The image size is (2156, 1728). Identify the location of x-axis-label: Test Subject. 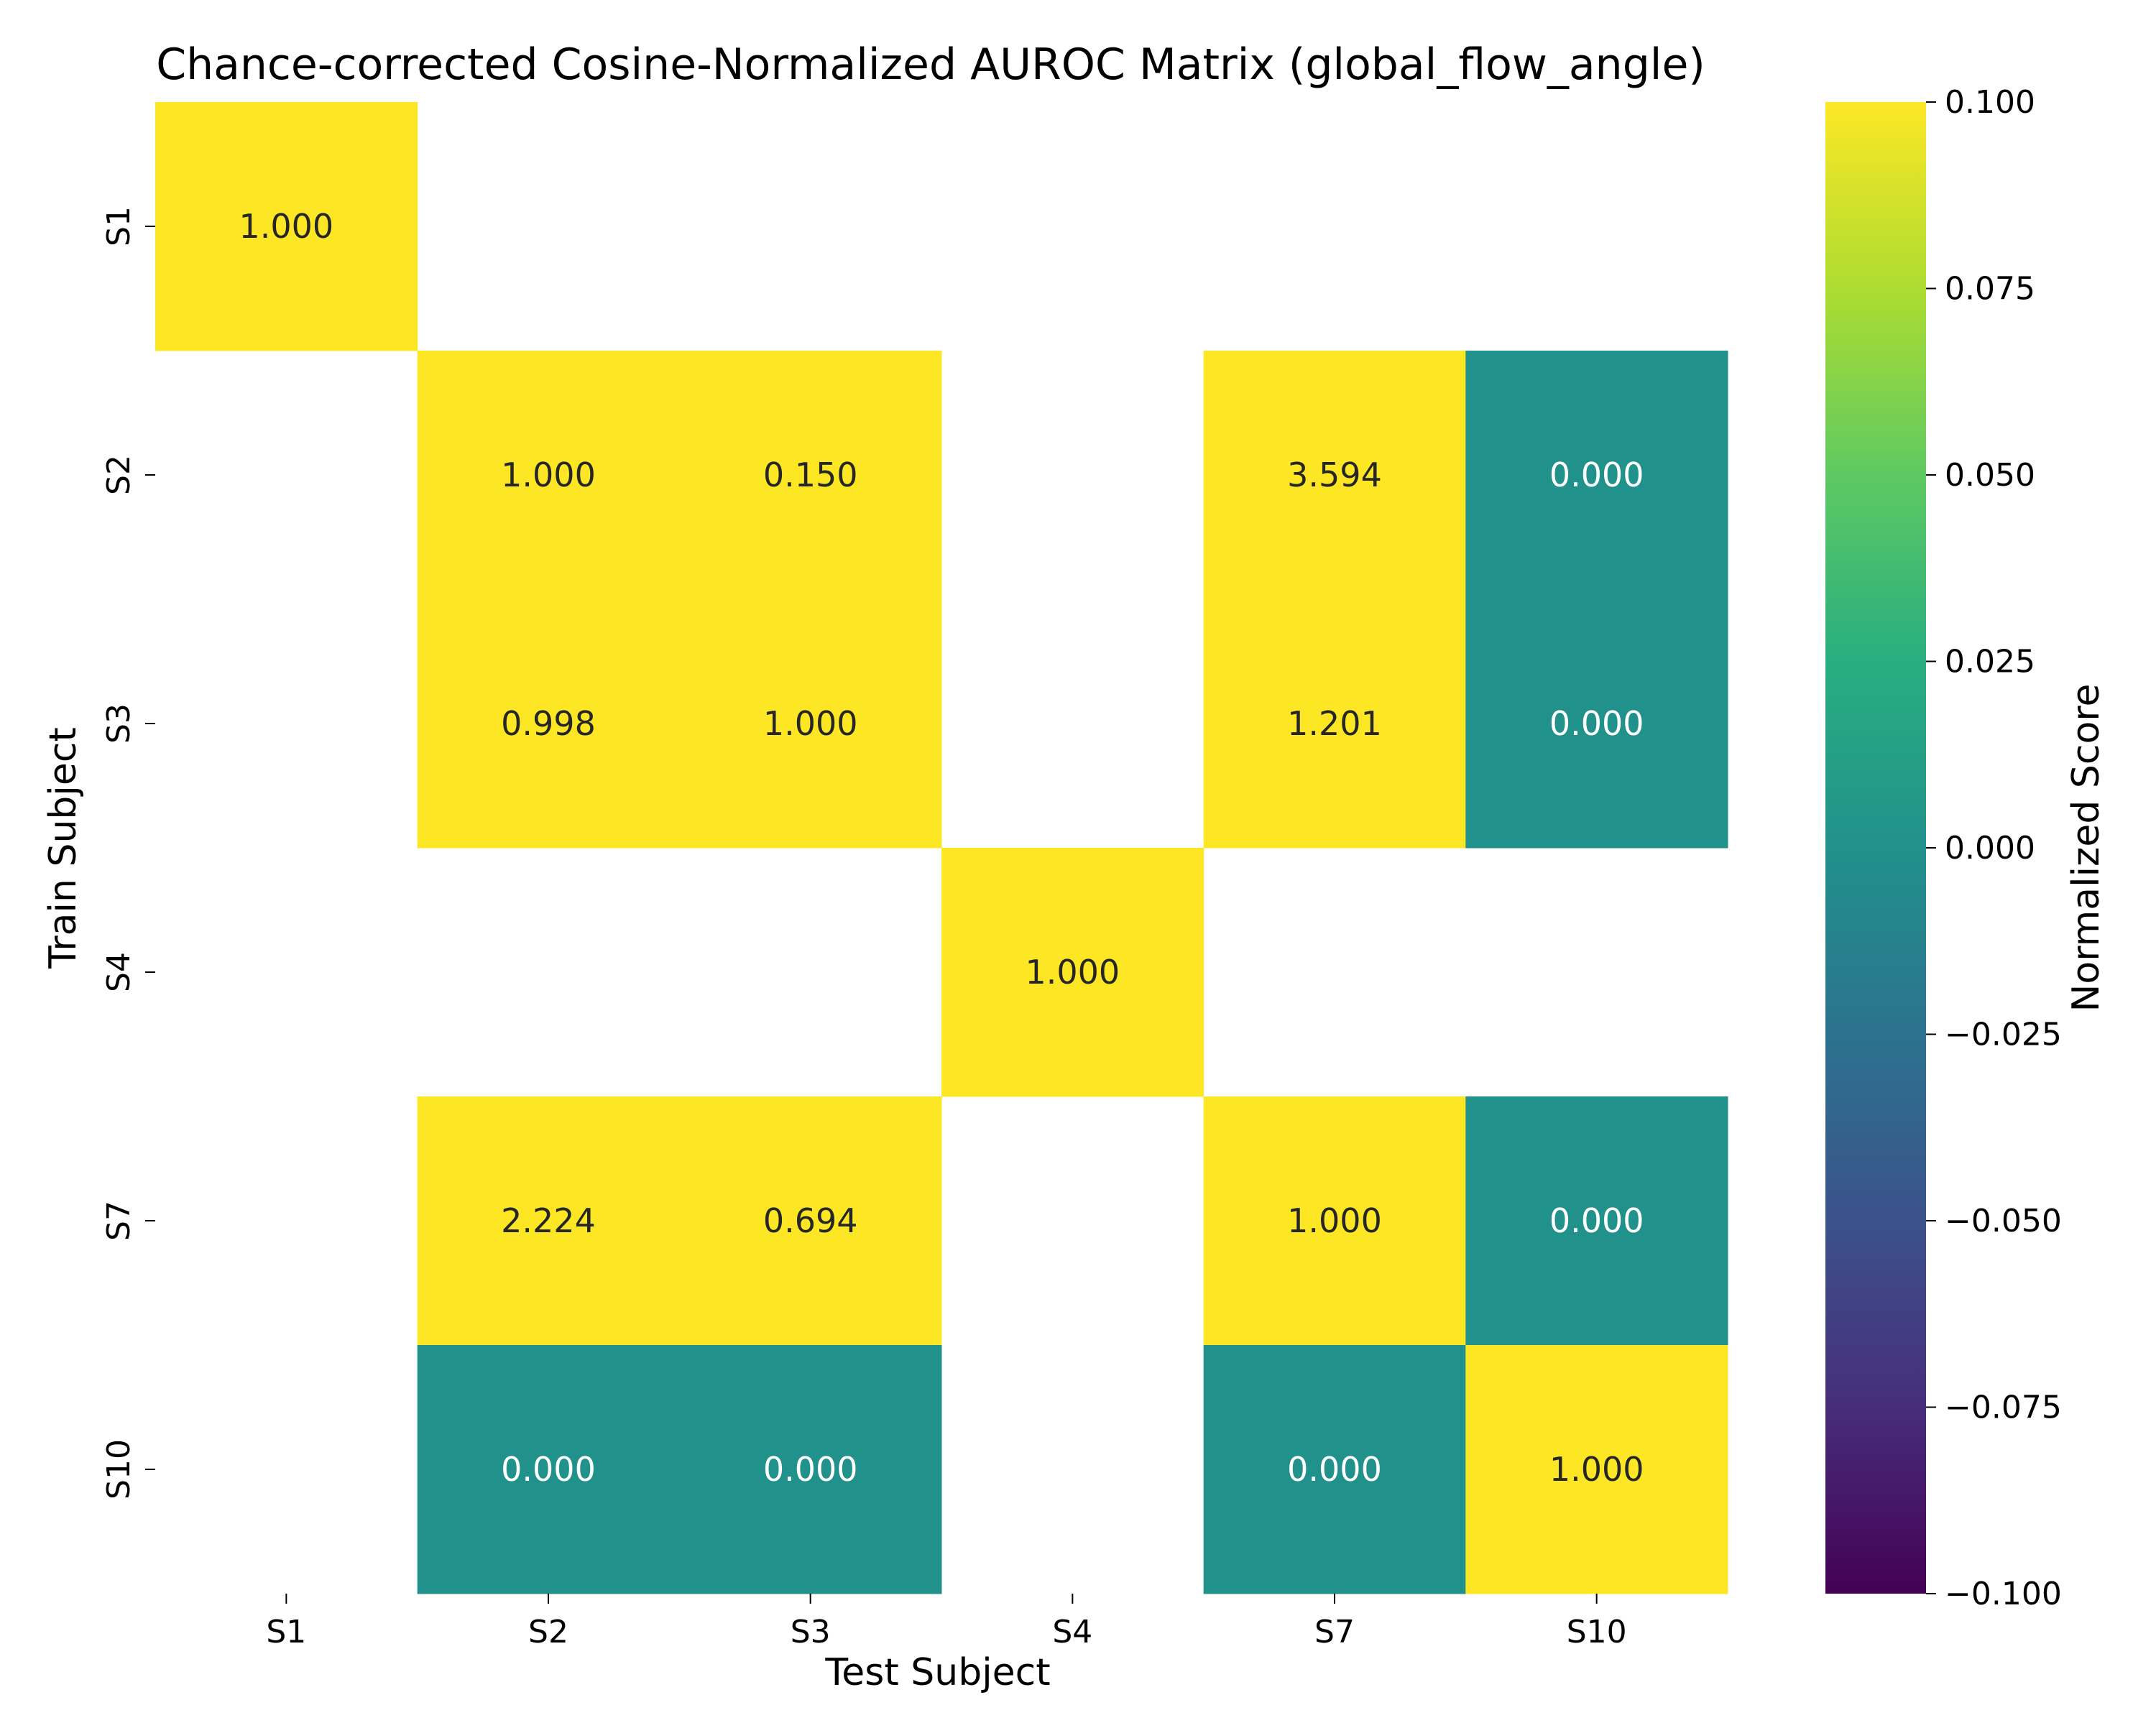
(937, 1673).